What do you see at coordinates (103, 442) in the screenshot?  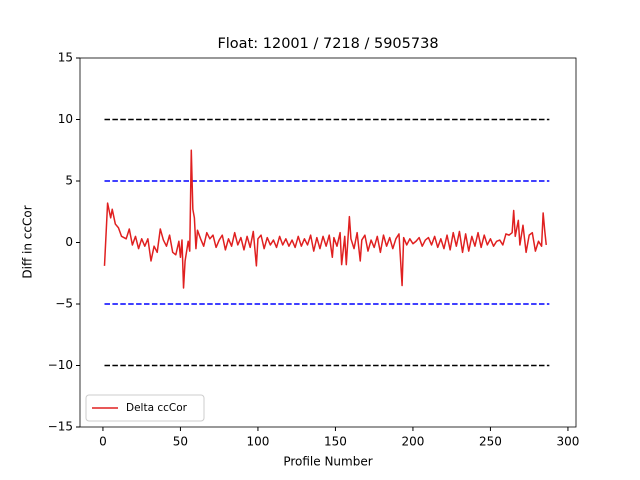 I see `x-tick-label: 0` at bounding box center [103, 442].